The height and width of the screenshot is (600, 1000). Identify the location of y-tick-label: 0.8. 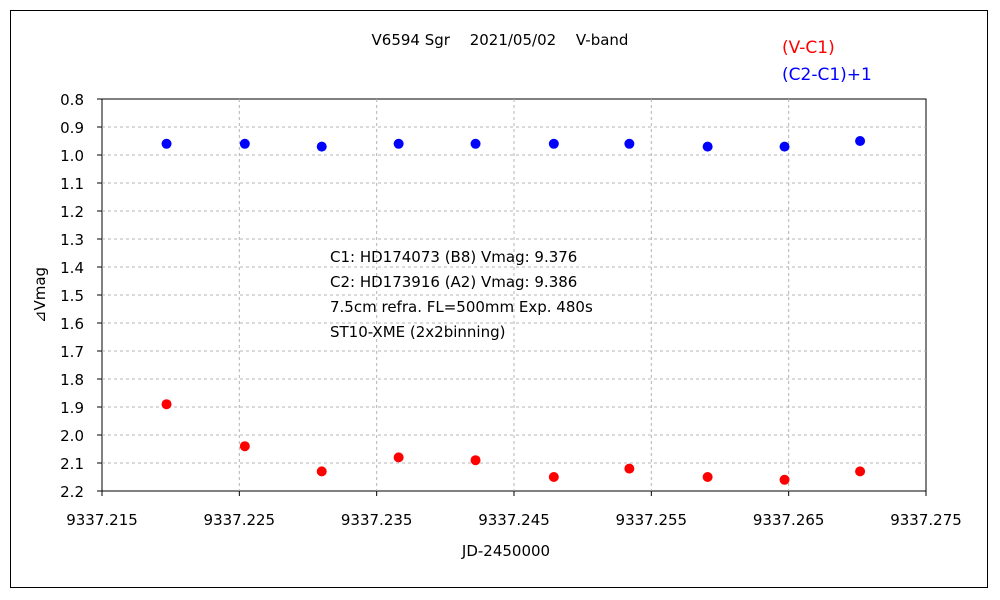
(72, 100).